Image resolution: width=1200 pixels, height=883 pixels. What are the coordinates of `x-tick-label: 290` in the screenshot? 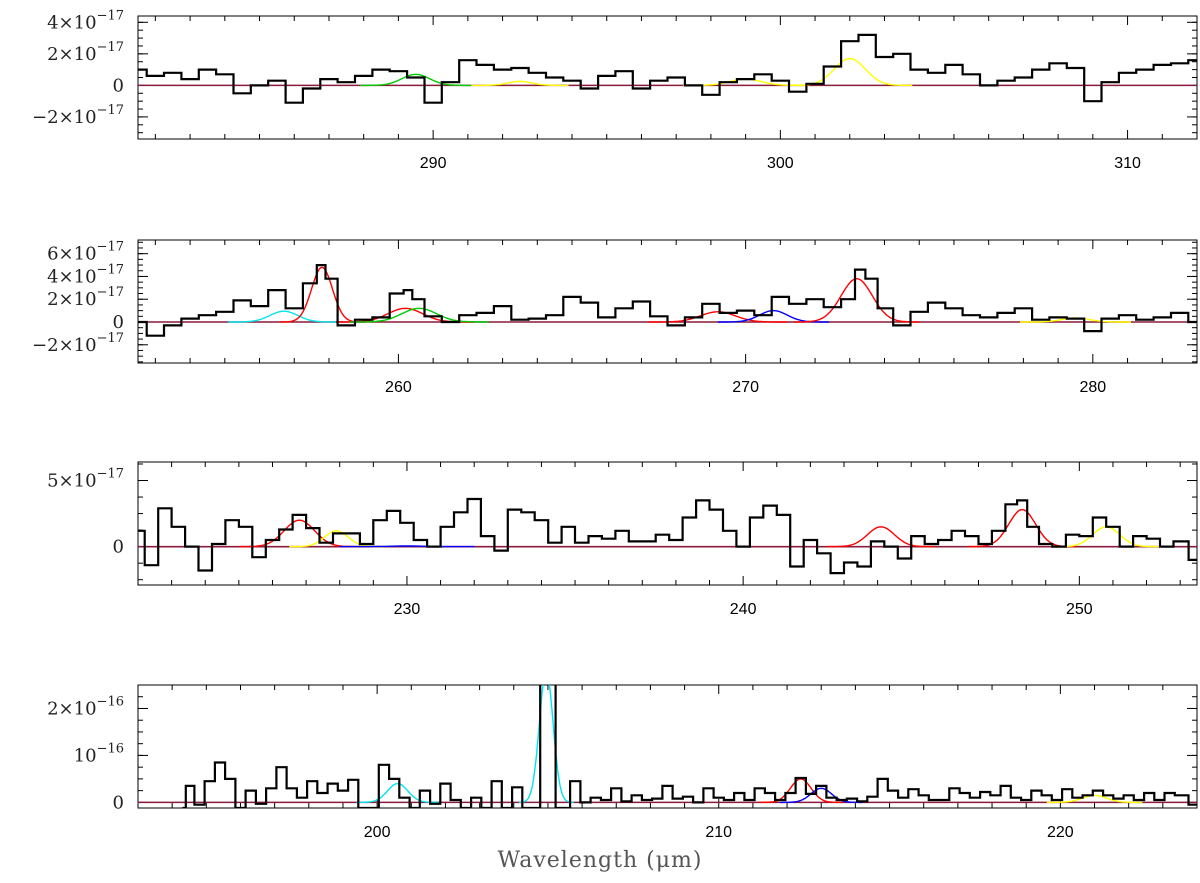 It's located at (433, 163).